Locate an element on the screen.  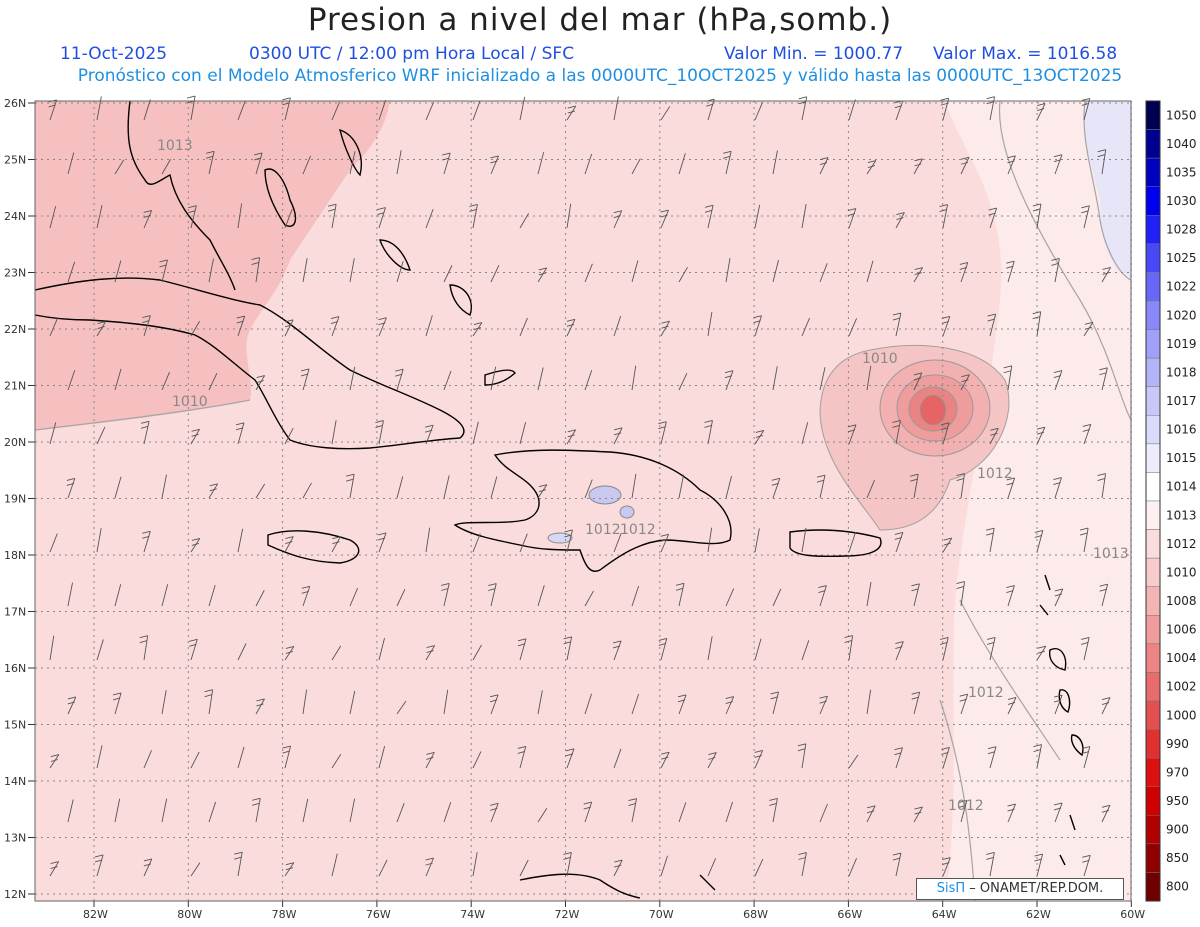
colorbar-label: 1010 is located at coordinates (1181, 572).